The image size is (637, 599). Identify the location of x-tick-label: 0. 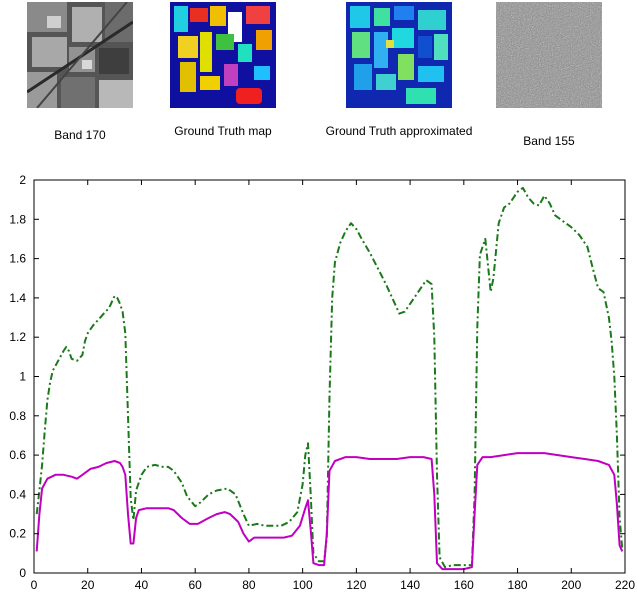
(34, 585).